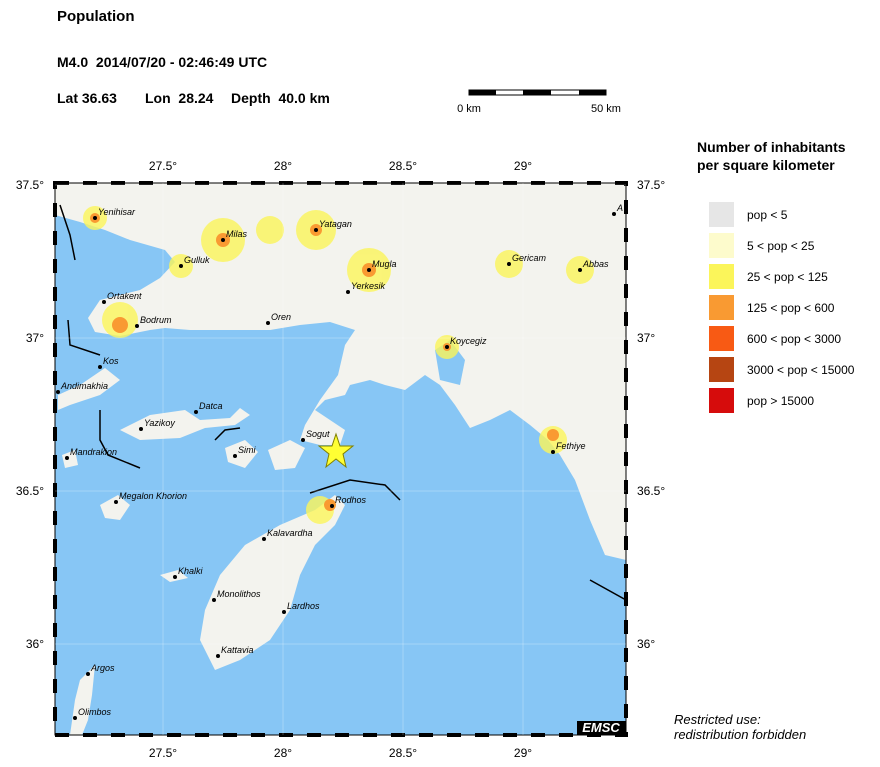 This screenshot has height=767, width=880. Describe the element at coordinates (529, 258) in the screenshot. I see `city-label: Gericam` at that location.